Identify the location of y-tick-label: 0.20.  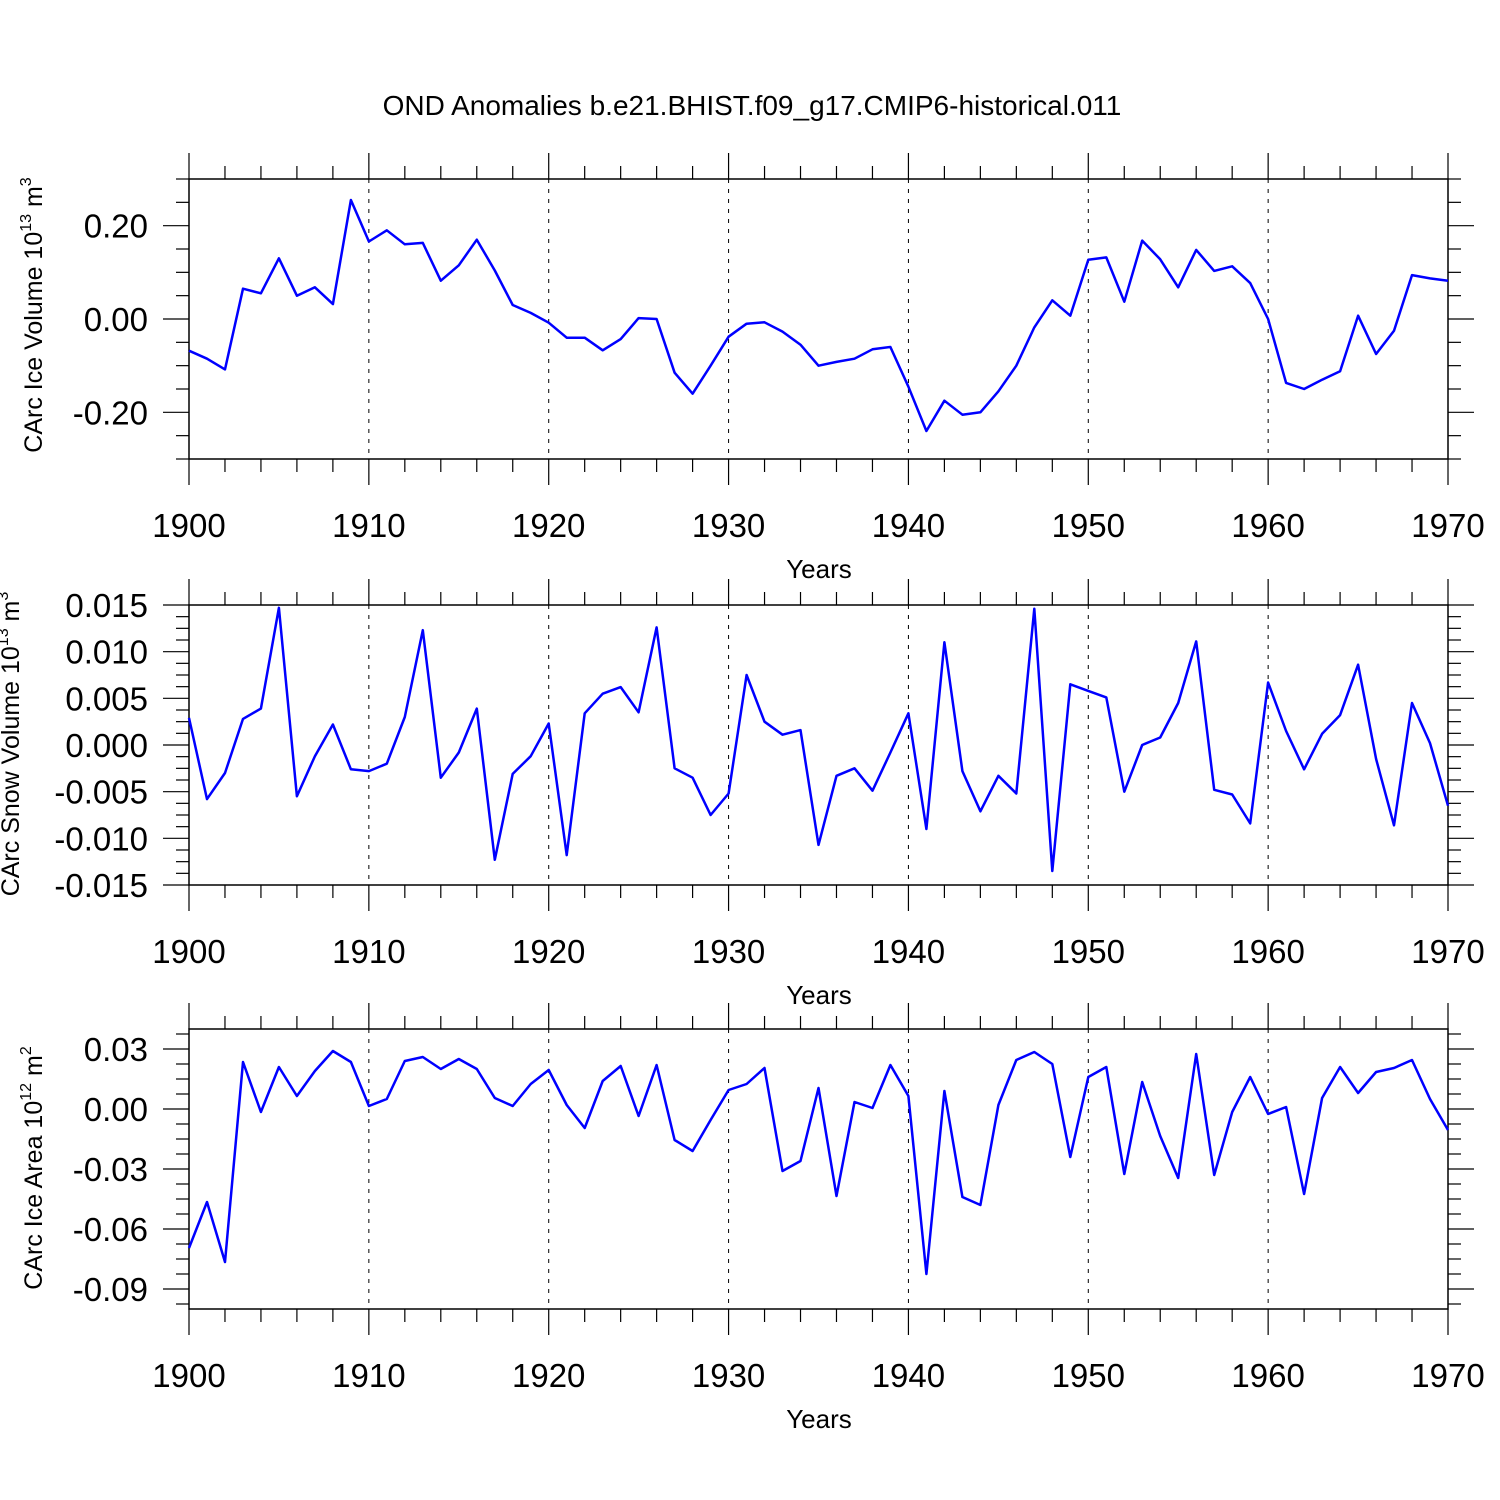
(116, 226).